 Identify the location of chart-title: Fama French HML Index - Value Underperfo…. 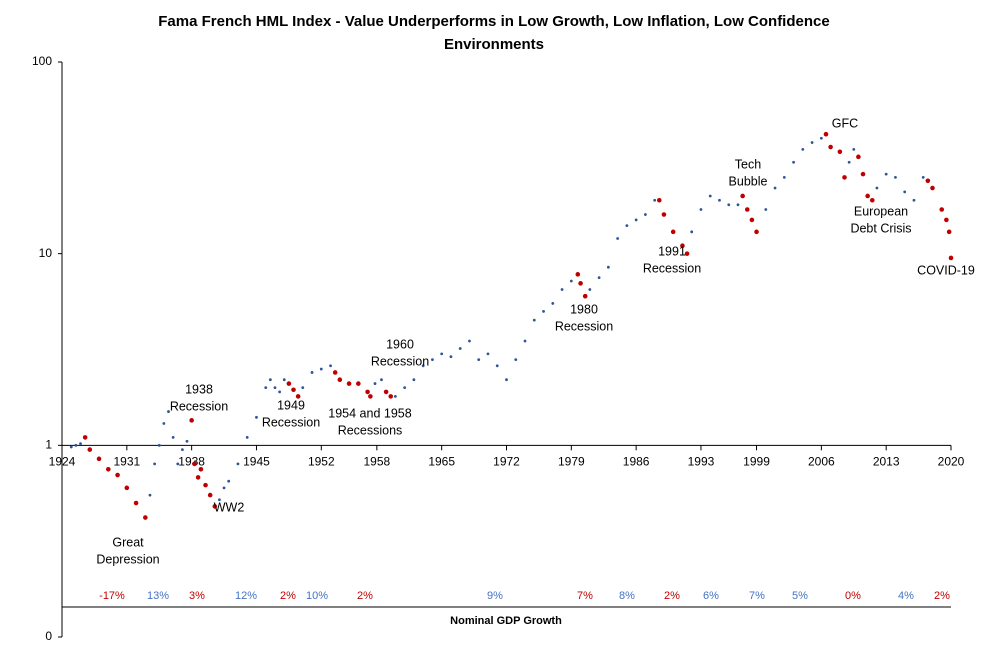
(493, 21).